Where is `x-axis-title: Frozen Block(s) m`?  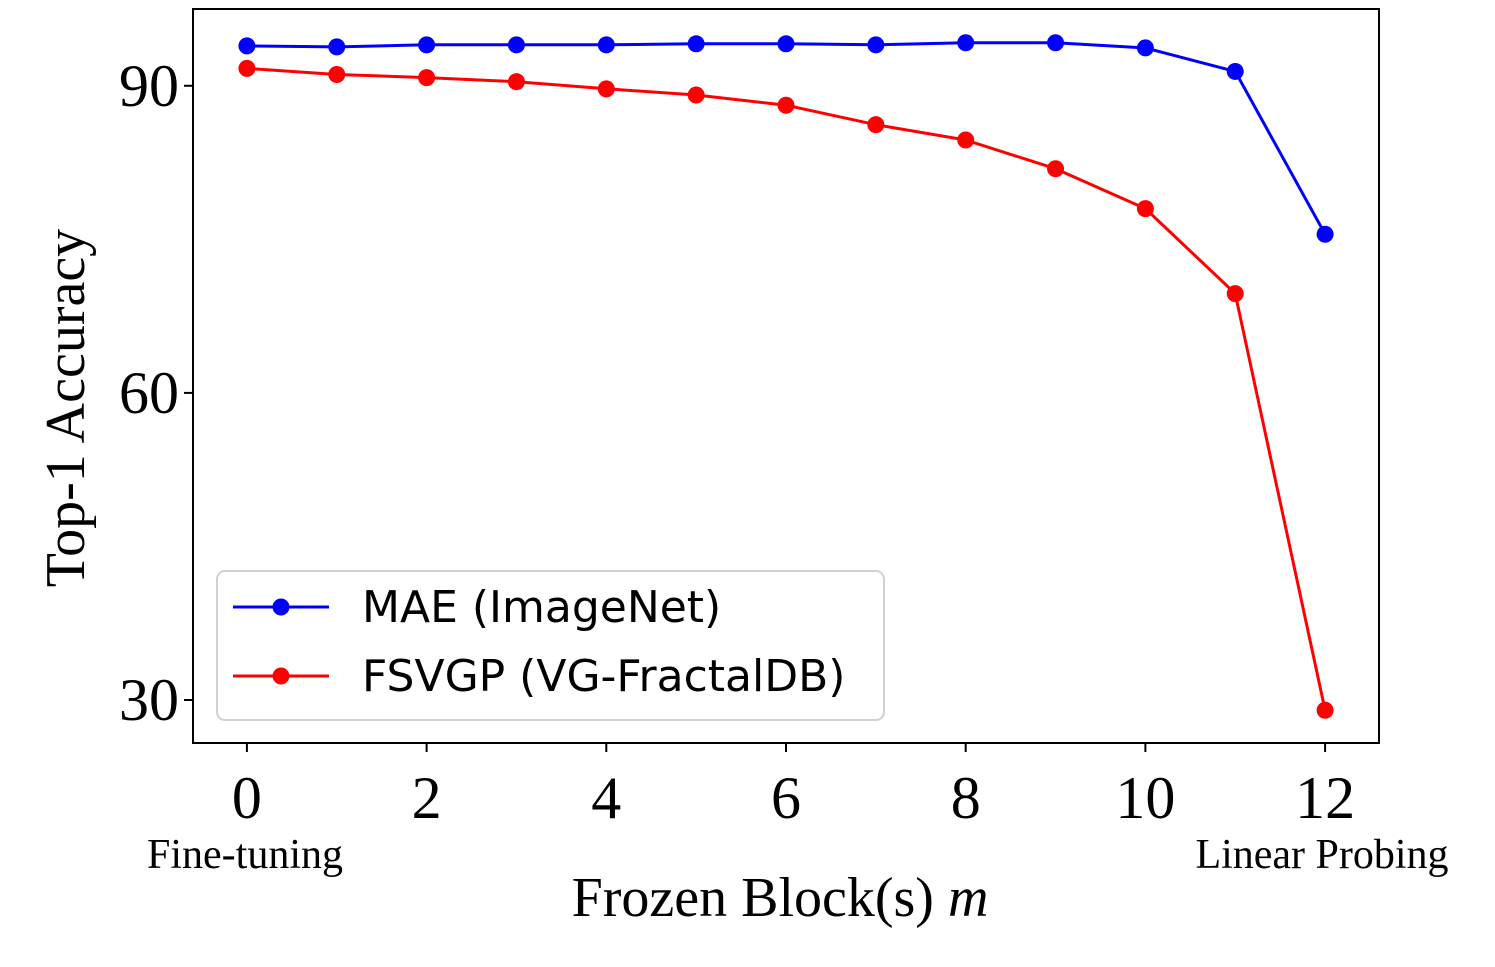 x-axis-title: Frozen Block(s) m is located at coordinates (780, 898).